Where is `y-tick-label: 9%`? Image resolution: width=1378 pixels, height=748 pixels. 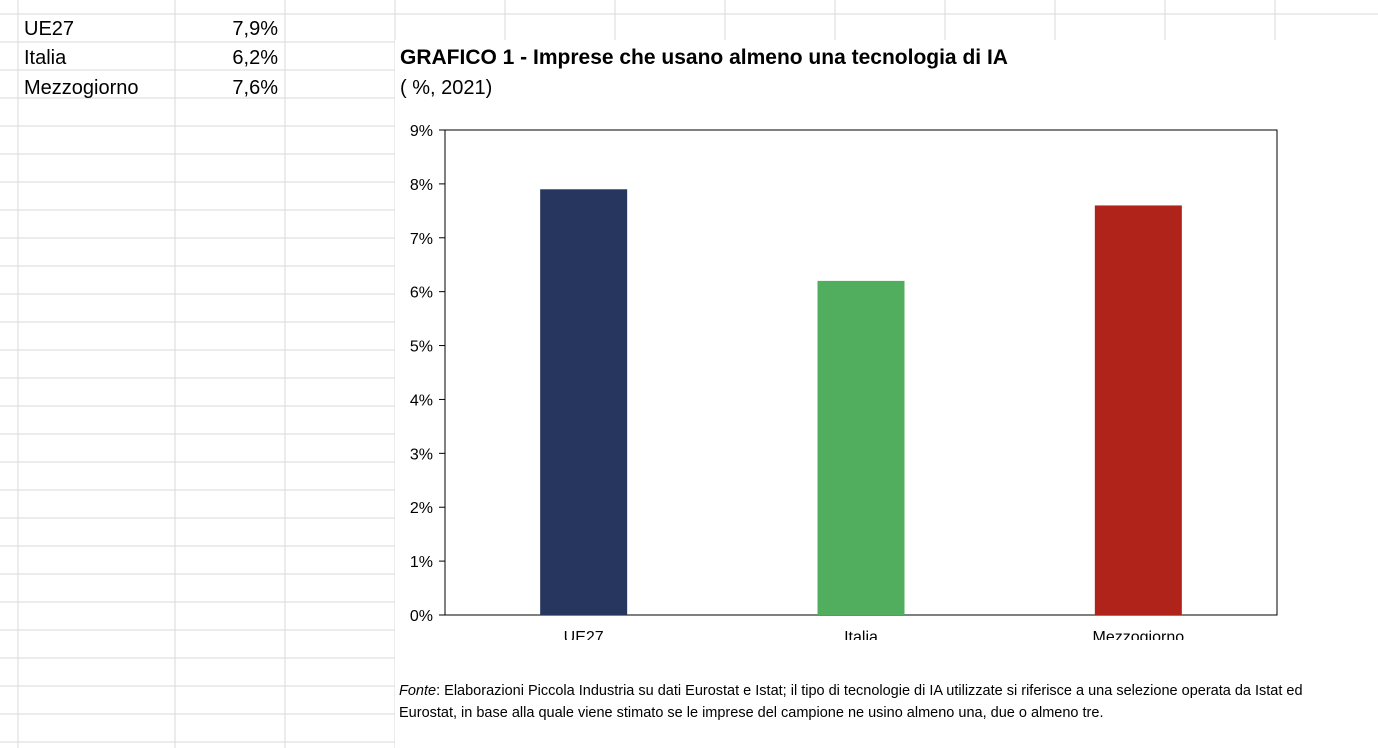
y-tick-label: 9% is located at coordinates (421, 131).